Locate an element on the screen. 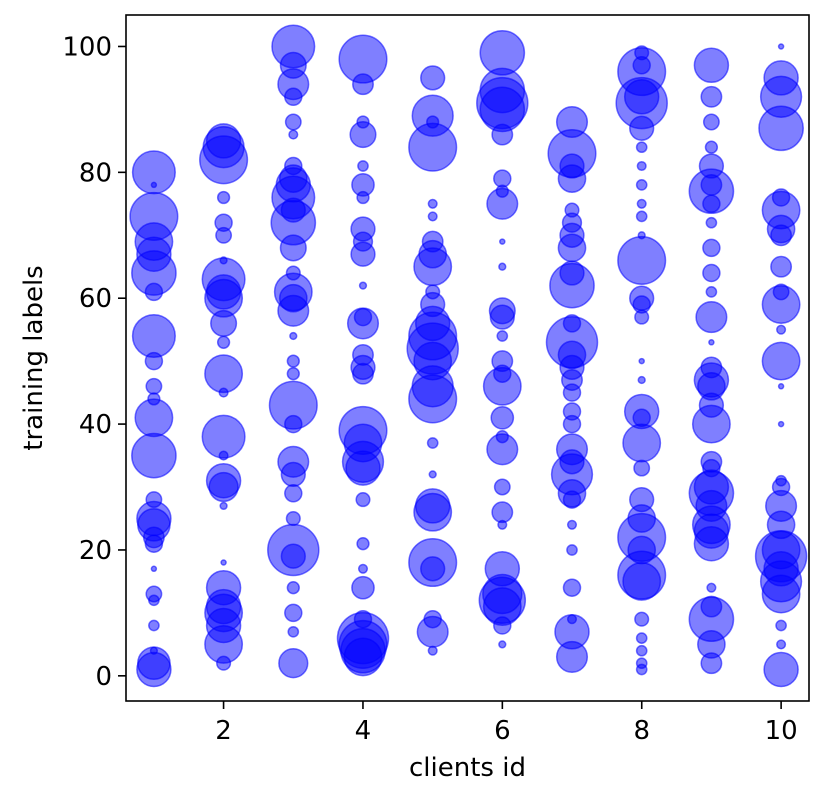 The image size is (831, 798). y-axis-label: training labels is located at coordinates (34, 357).